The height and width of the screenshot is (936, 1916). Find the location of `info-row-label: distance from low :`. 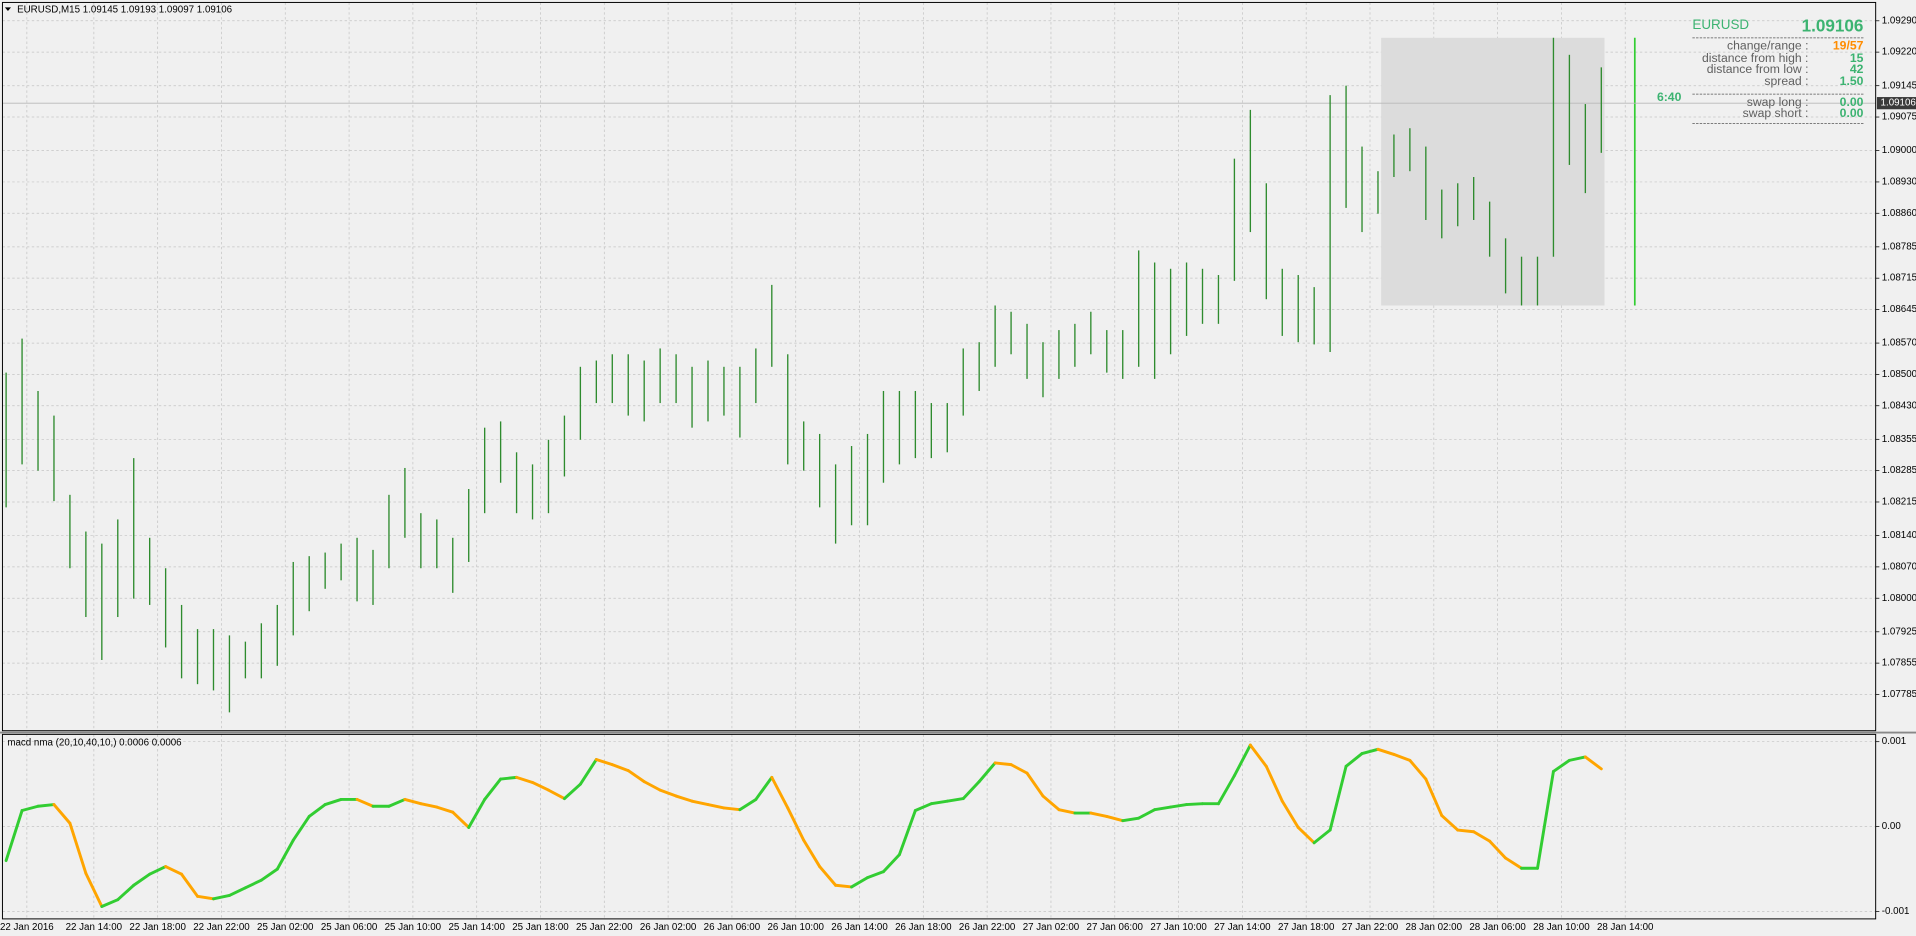

info-row-label: distance from low : is located at coordinates (1758, 69).